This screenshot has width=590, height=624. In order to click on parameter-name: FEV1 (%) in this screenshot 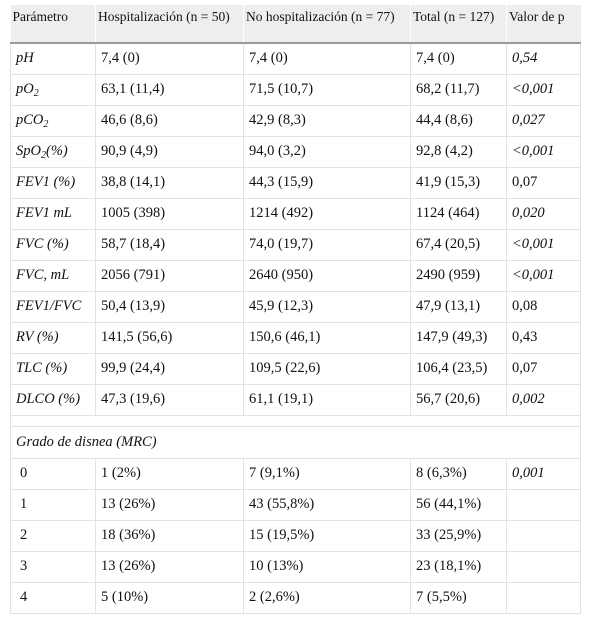, I will do `click(46, 182)`.